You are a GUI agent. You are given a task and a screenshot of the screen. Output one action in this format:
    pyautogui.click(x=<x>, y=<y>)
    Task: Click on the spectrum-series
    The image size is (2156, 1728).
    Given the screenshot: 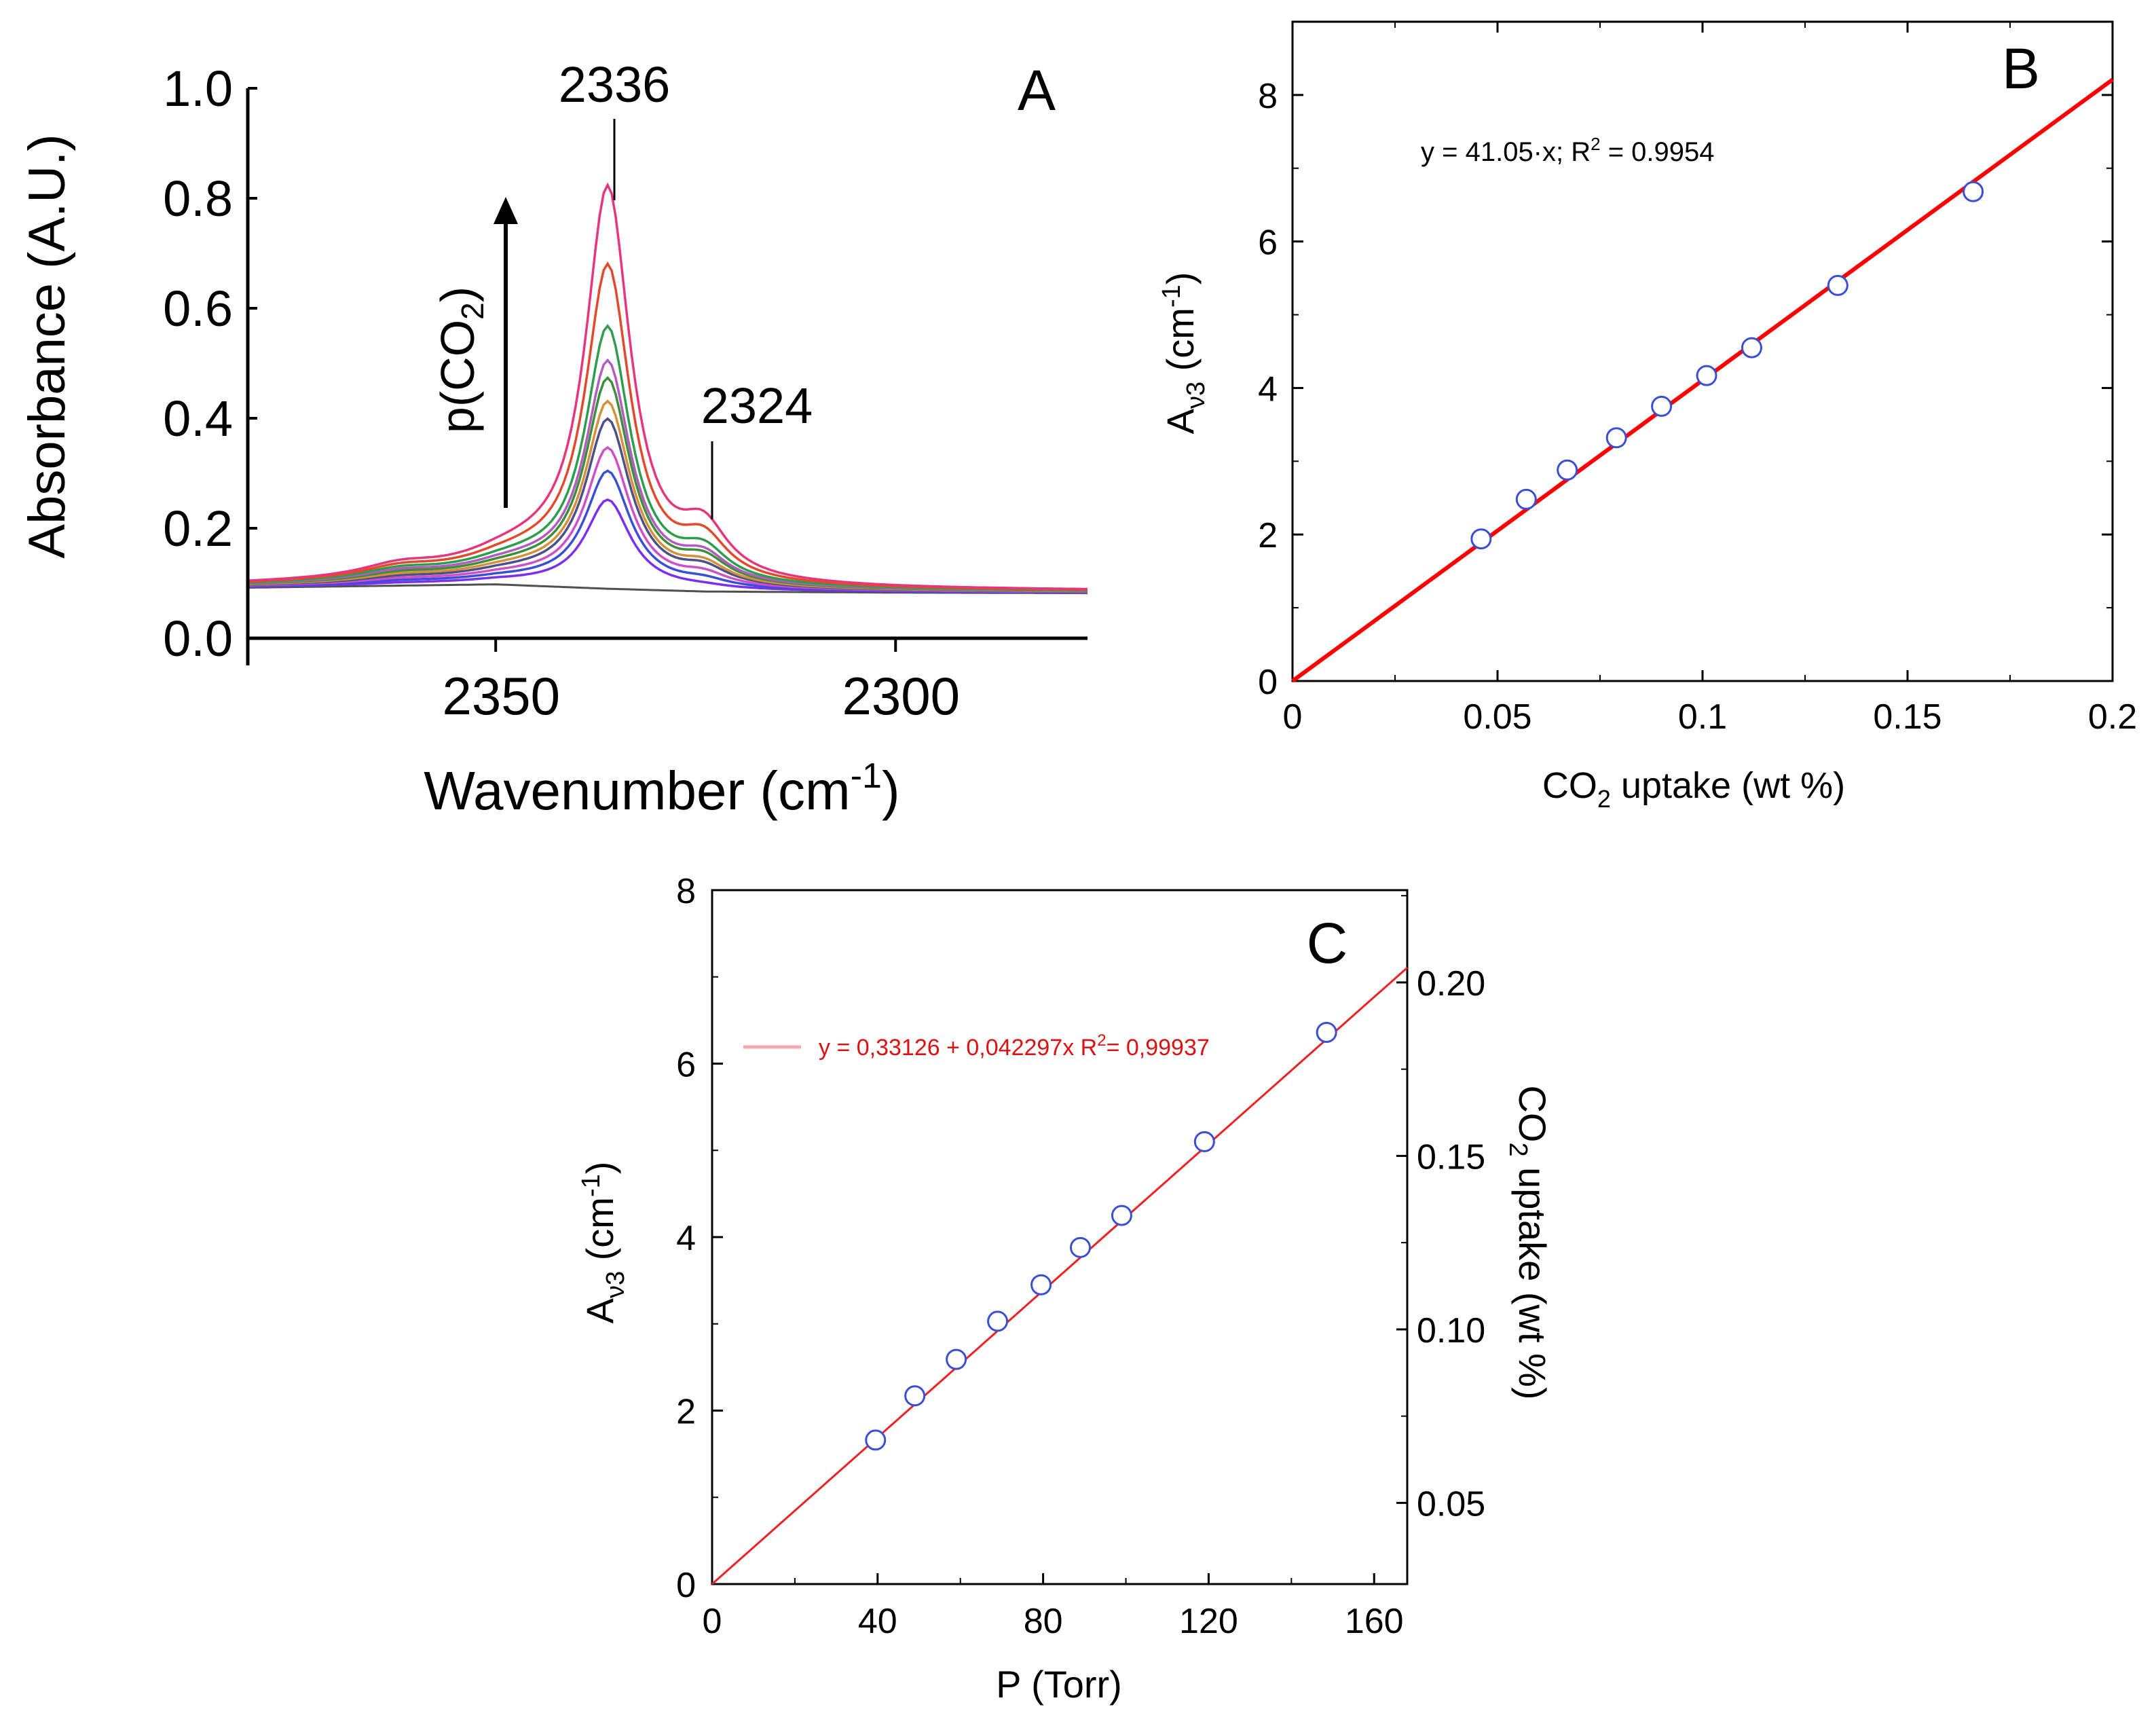 What is the action you would take?
    pyautogui.click(x=667, y=386)
    